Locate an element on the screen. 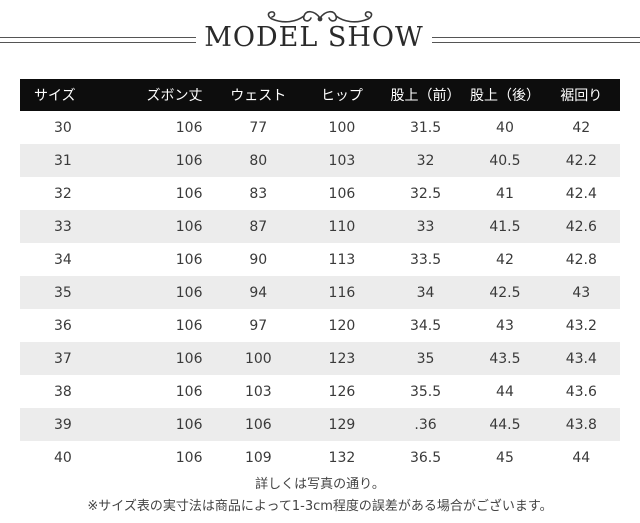  table-cell: 94 is located at coordinates (258, 292).